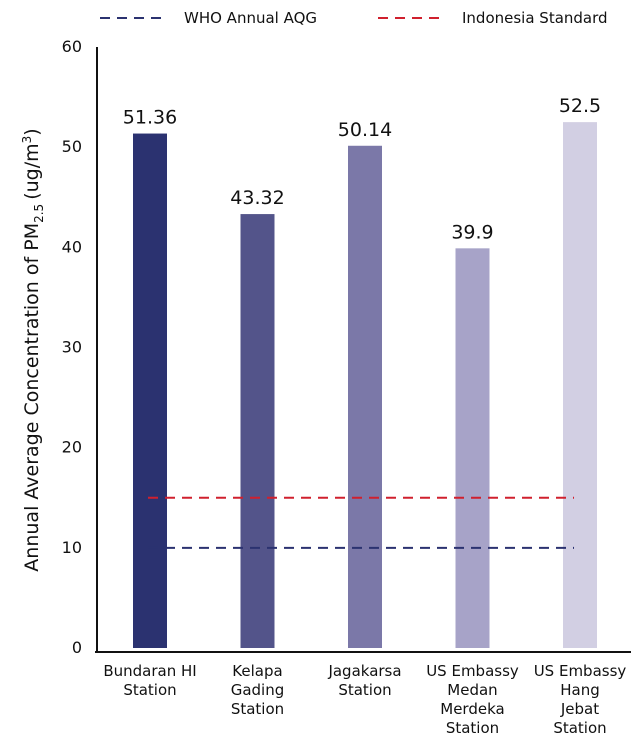 This screenshot has width=631, height=748. What do you see at coordinates (257, 671) in the screenshot?
I see `x-tick-label: Kelapa` at bounding box center [257, 671].